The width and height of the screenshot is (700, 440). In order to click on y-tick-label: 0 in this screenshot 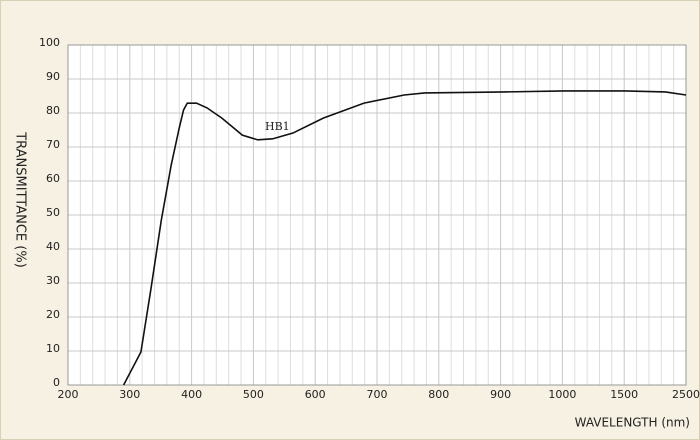, I will do `click(56, 382)`.